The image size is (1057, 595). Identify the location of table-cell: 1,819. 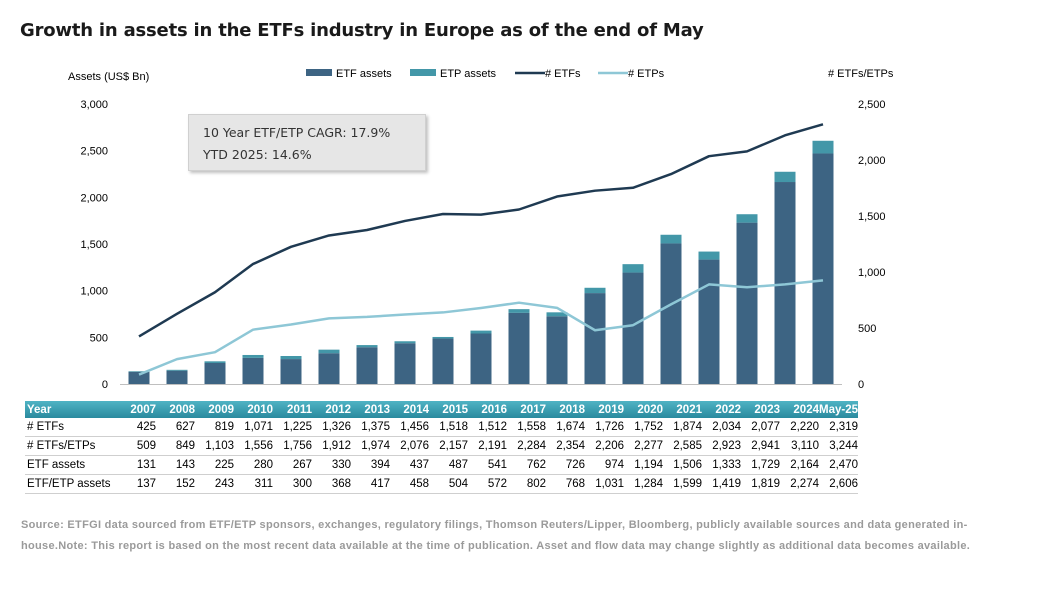
(760, 484).